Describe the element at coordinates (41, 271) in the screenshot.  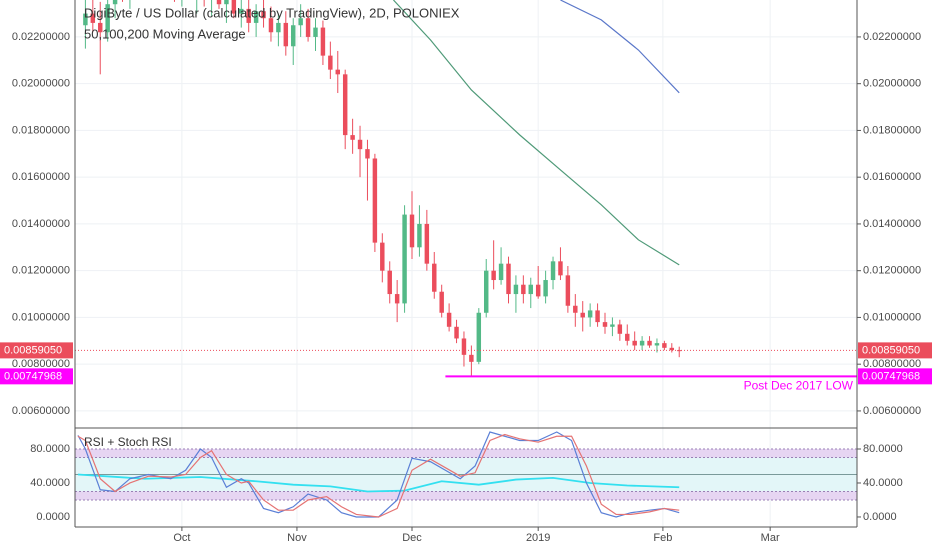
I see `y-tick-label-left: 0.01200000` at that location.